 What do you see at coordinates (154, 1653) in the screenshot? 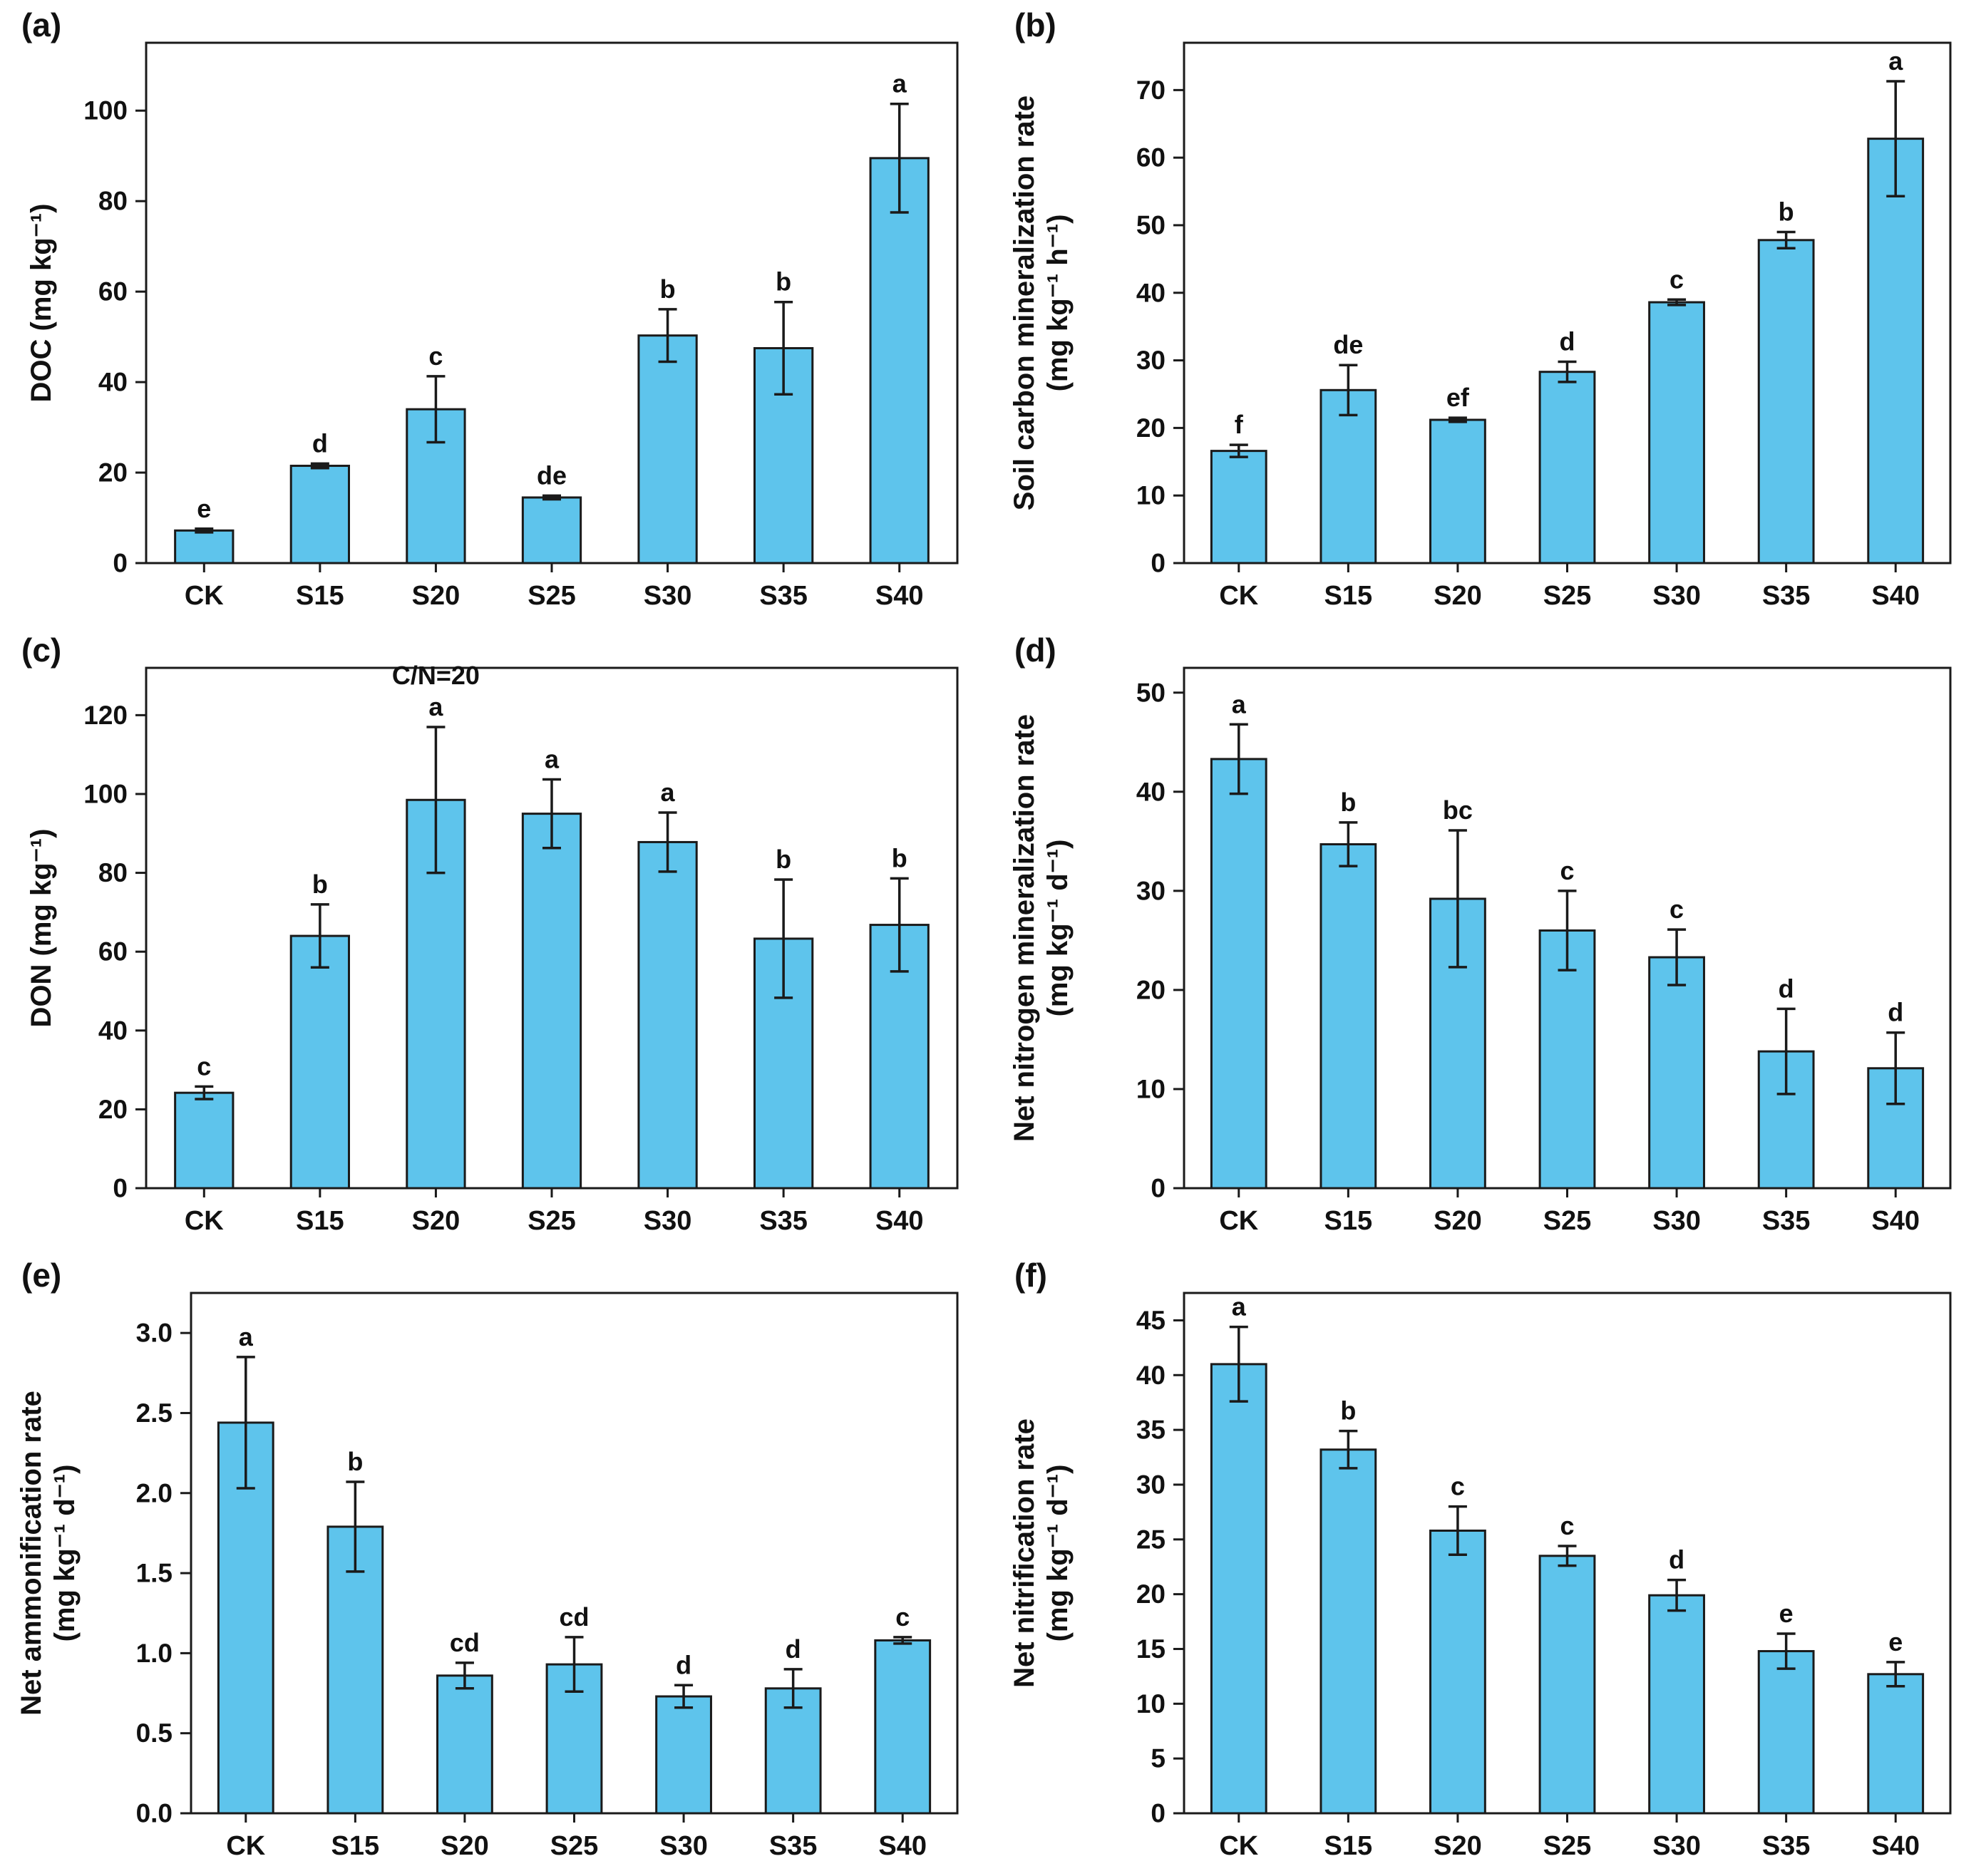
I see `y-tick-label: 1.0` at bounding box center [154, 1653].